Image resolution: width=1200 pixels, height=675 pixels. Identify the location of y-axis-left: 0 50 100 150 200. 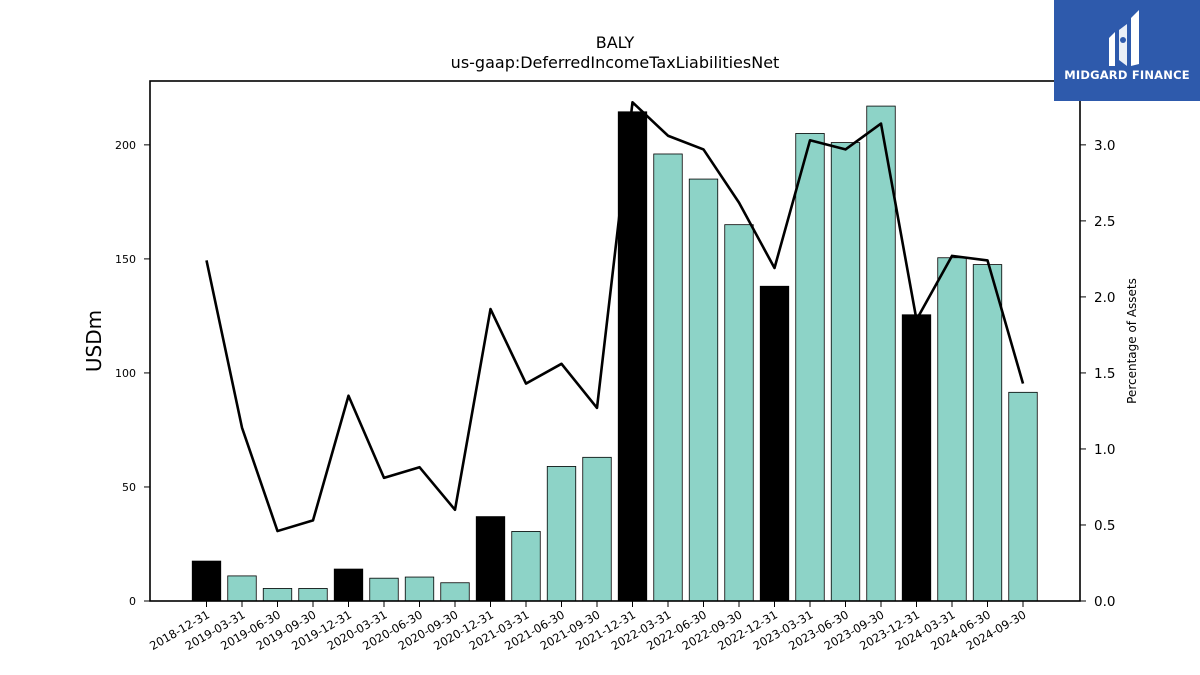
(132, 373).